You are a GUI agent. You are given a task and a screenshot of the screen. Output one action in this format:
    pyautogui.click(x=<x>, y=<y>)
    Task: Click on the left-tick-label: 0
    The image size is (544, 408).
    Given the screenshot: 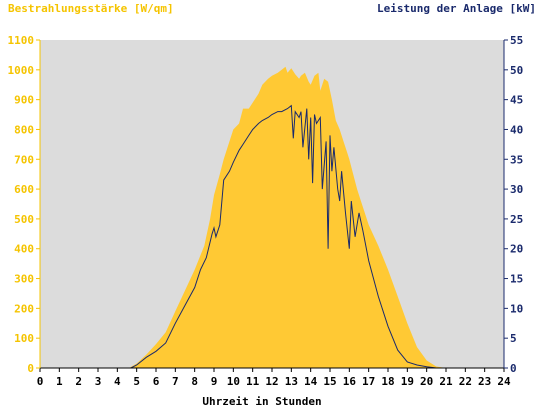 What is the action you would take?
    pyautogui.click(x=30, y=368)
    